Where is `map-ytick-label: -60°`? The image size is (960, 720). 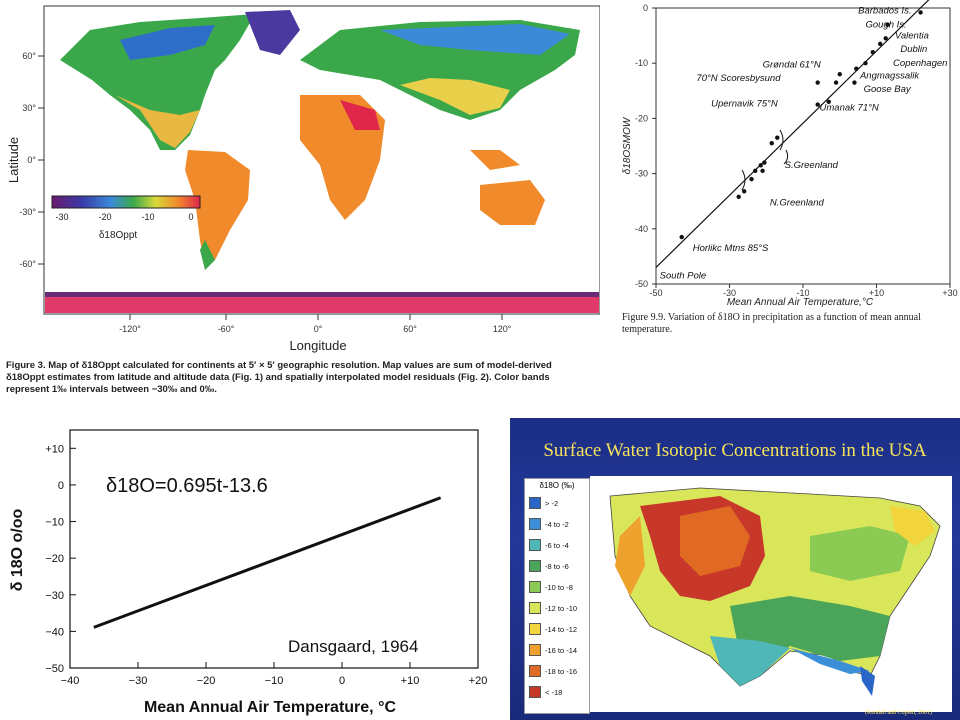 map-ytick-label: -60° is located at coordinates (27, 264).